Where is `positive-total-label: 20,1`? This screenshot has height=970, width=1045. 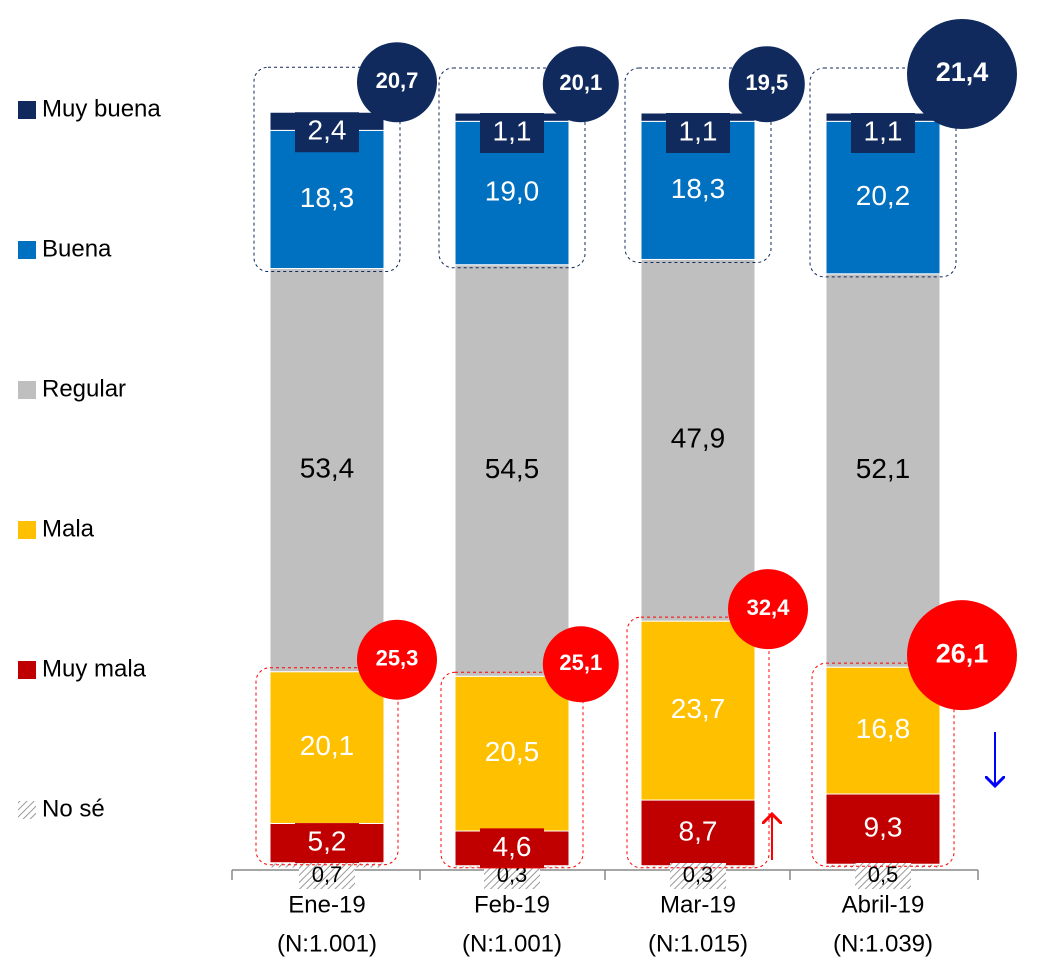
positive-total-label: 20,1 is located at coordinates (580, 82).